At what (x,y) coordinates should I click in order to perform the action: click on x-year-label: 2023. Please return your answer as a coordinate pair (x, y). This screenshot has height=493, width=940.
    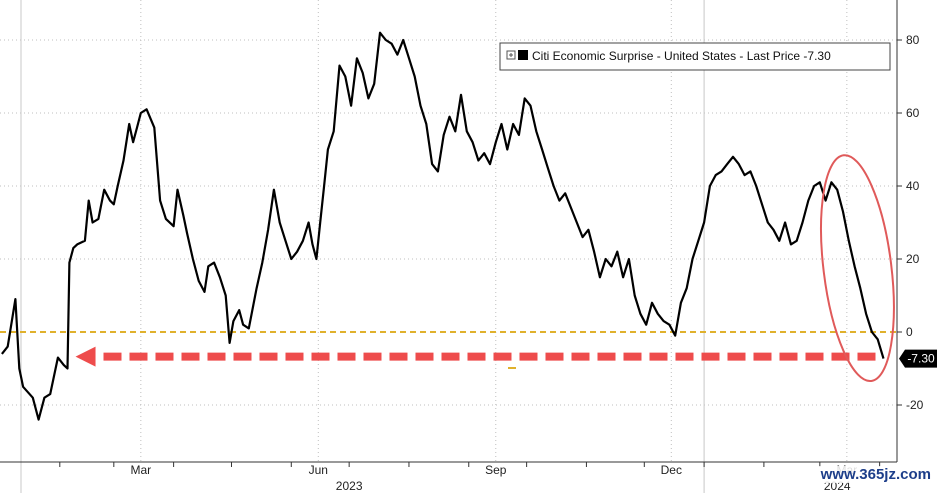
    Looking at the image, I should click on (349, 486).